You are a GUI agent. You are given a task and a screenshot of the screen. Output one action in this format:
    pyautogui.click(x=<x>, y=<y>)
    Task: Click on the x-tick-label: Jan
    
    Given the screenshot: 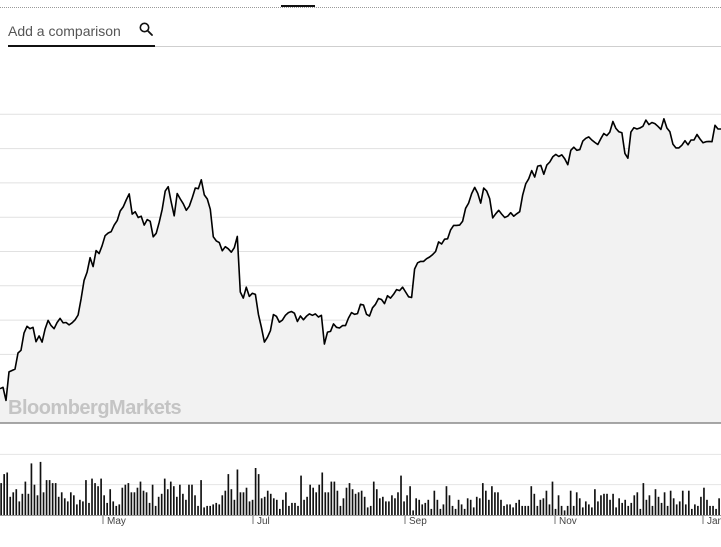 What is the action you would take?
    pyautogui.click(x=714, y=521)
    